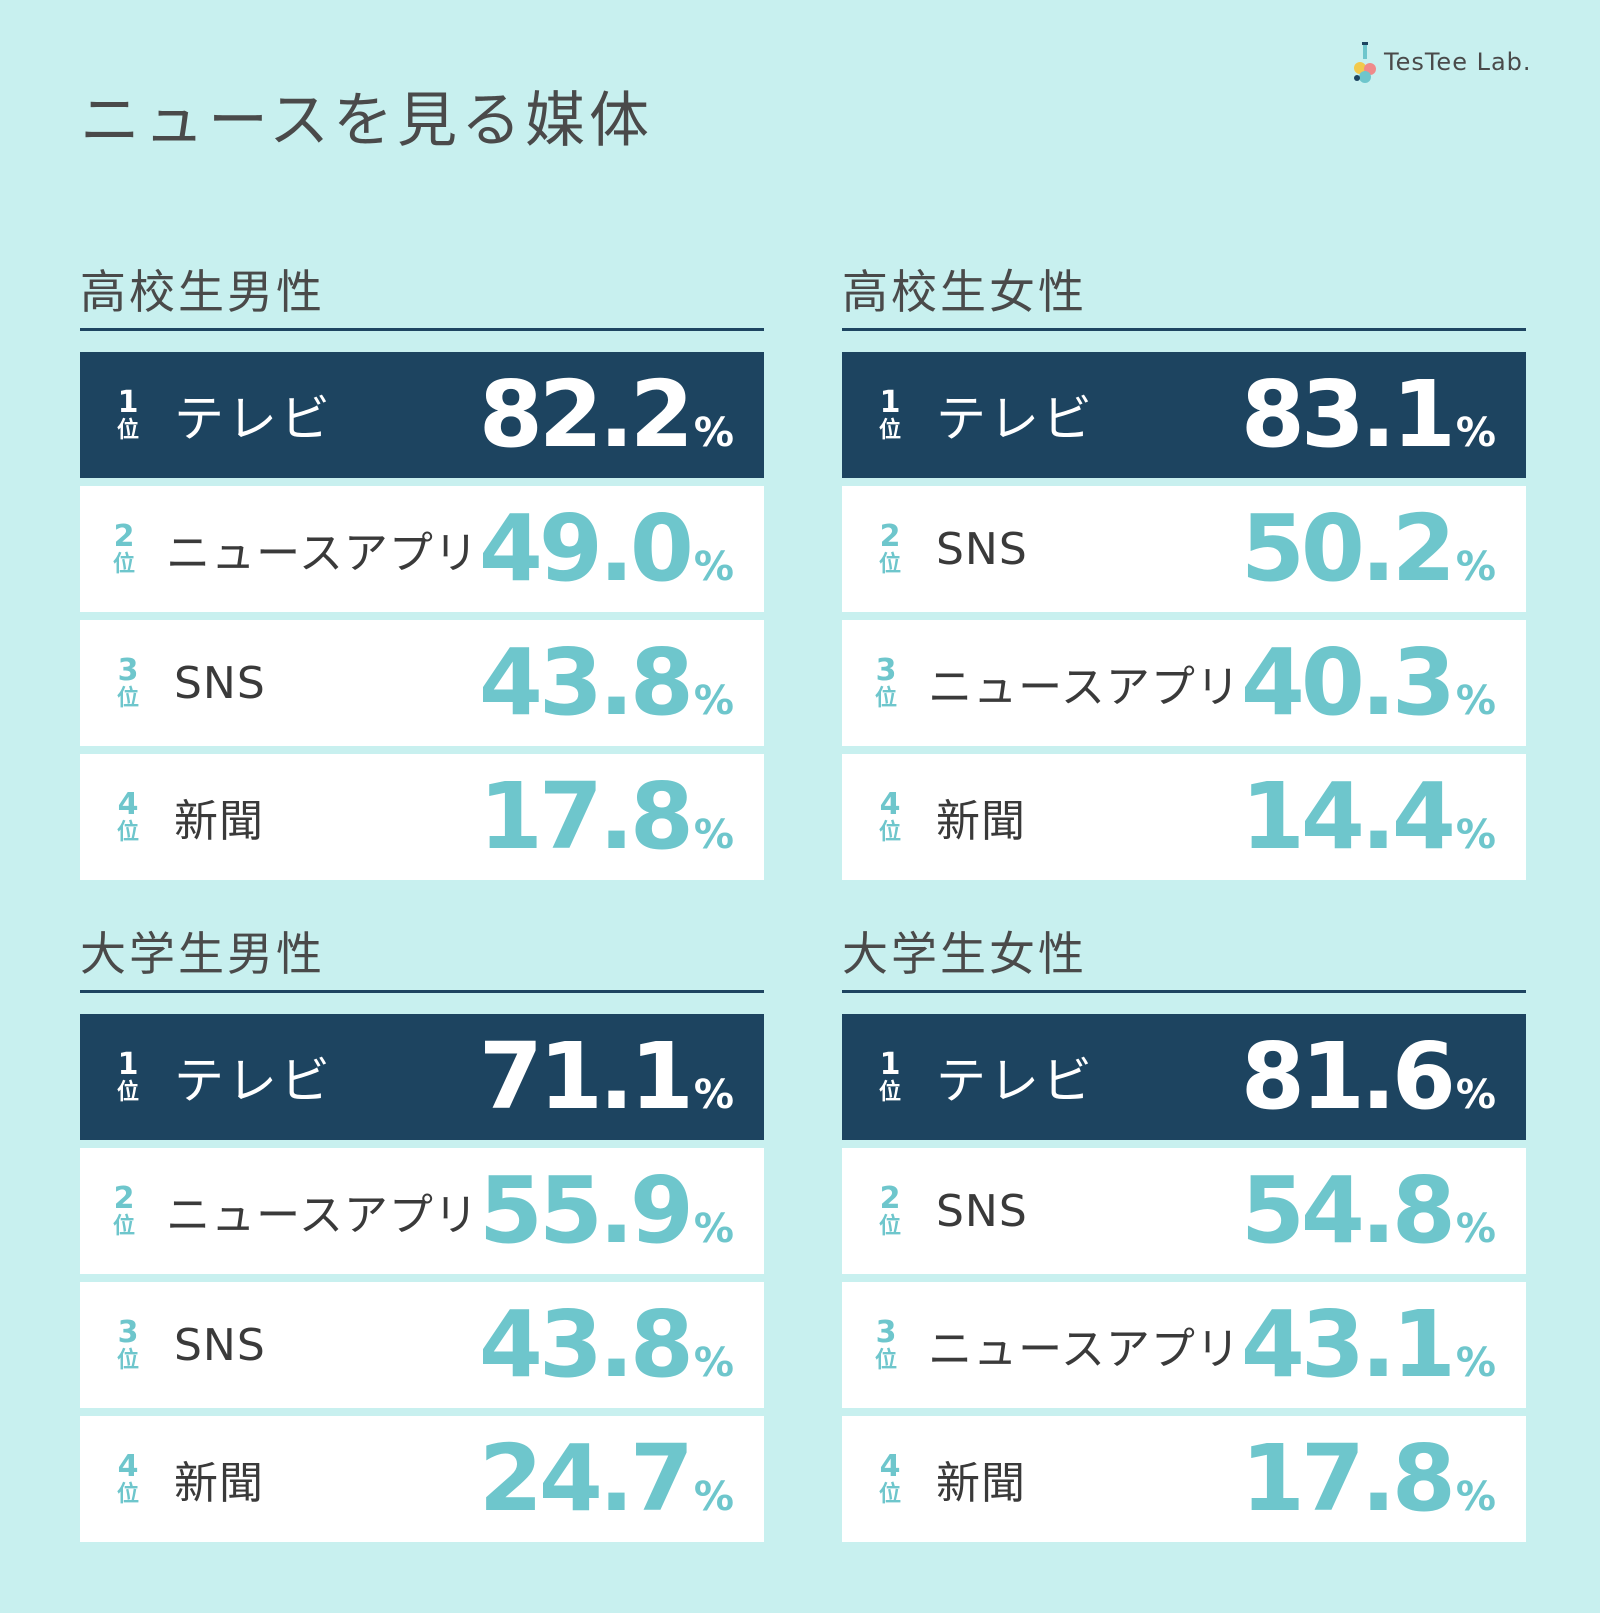 Image resolution: width=1600 pixels, height=1613 pixels. Describe the element at coordinates (1348, 548) in the screenshot. I see `percentage-number: 50.2` at that location.